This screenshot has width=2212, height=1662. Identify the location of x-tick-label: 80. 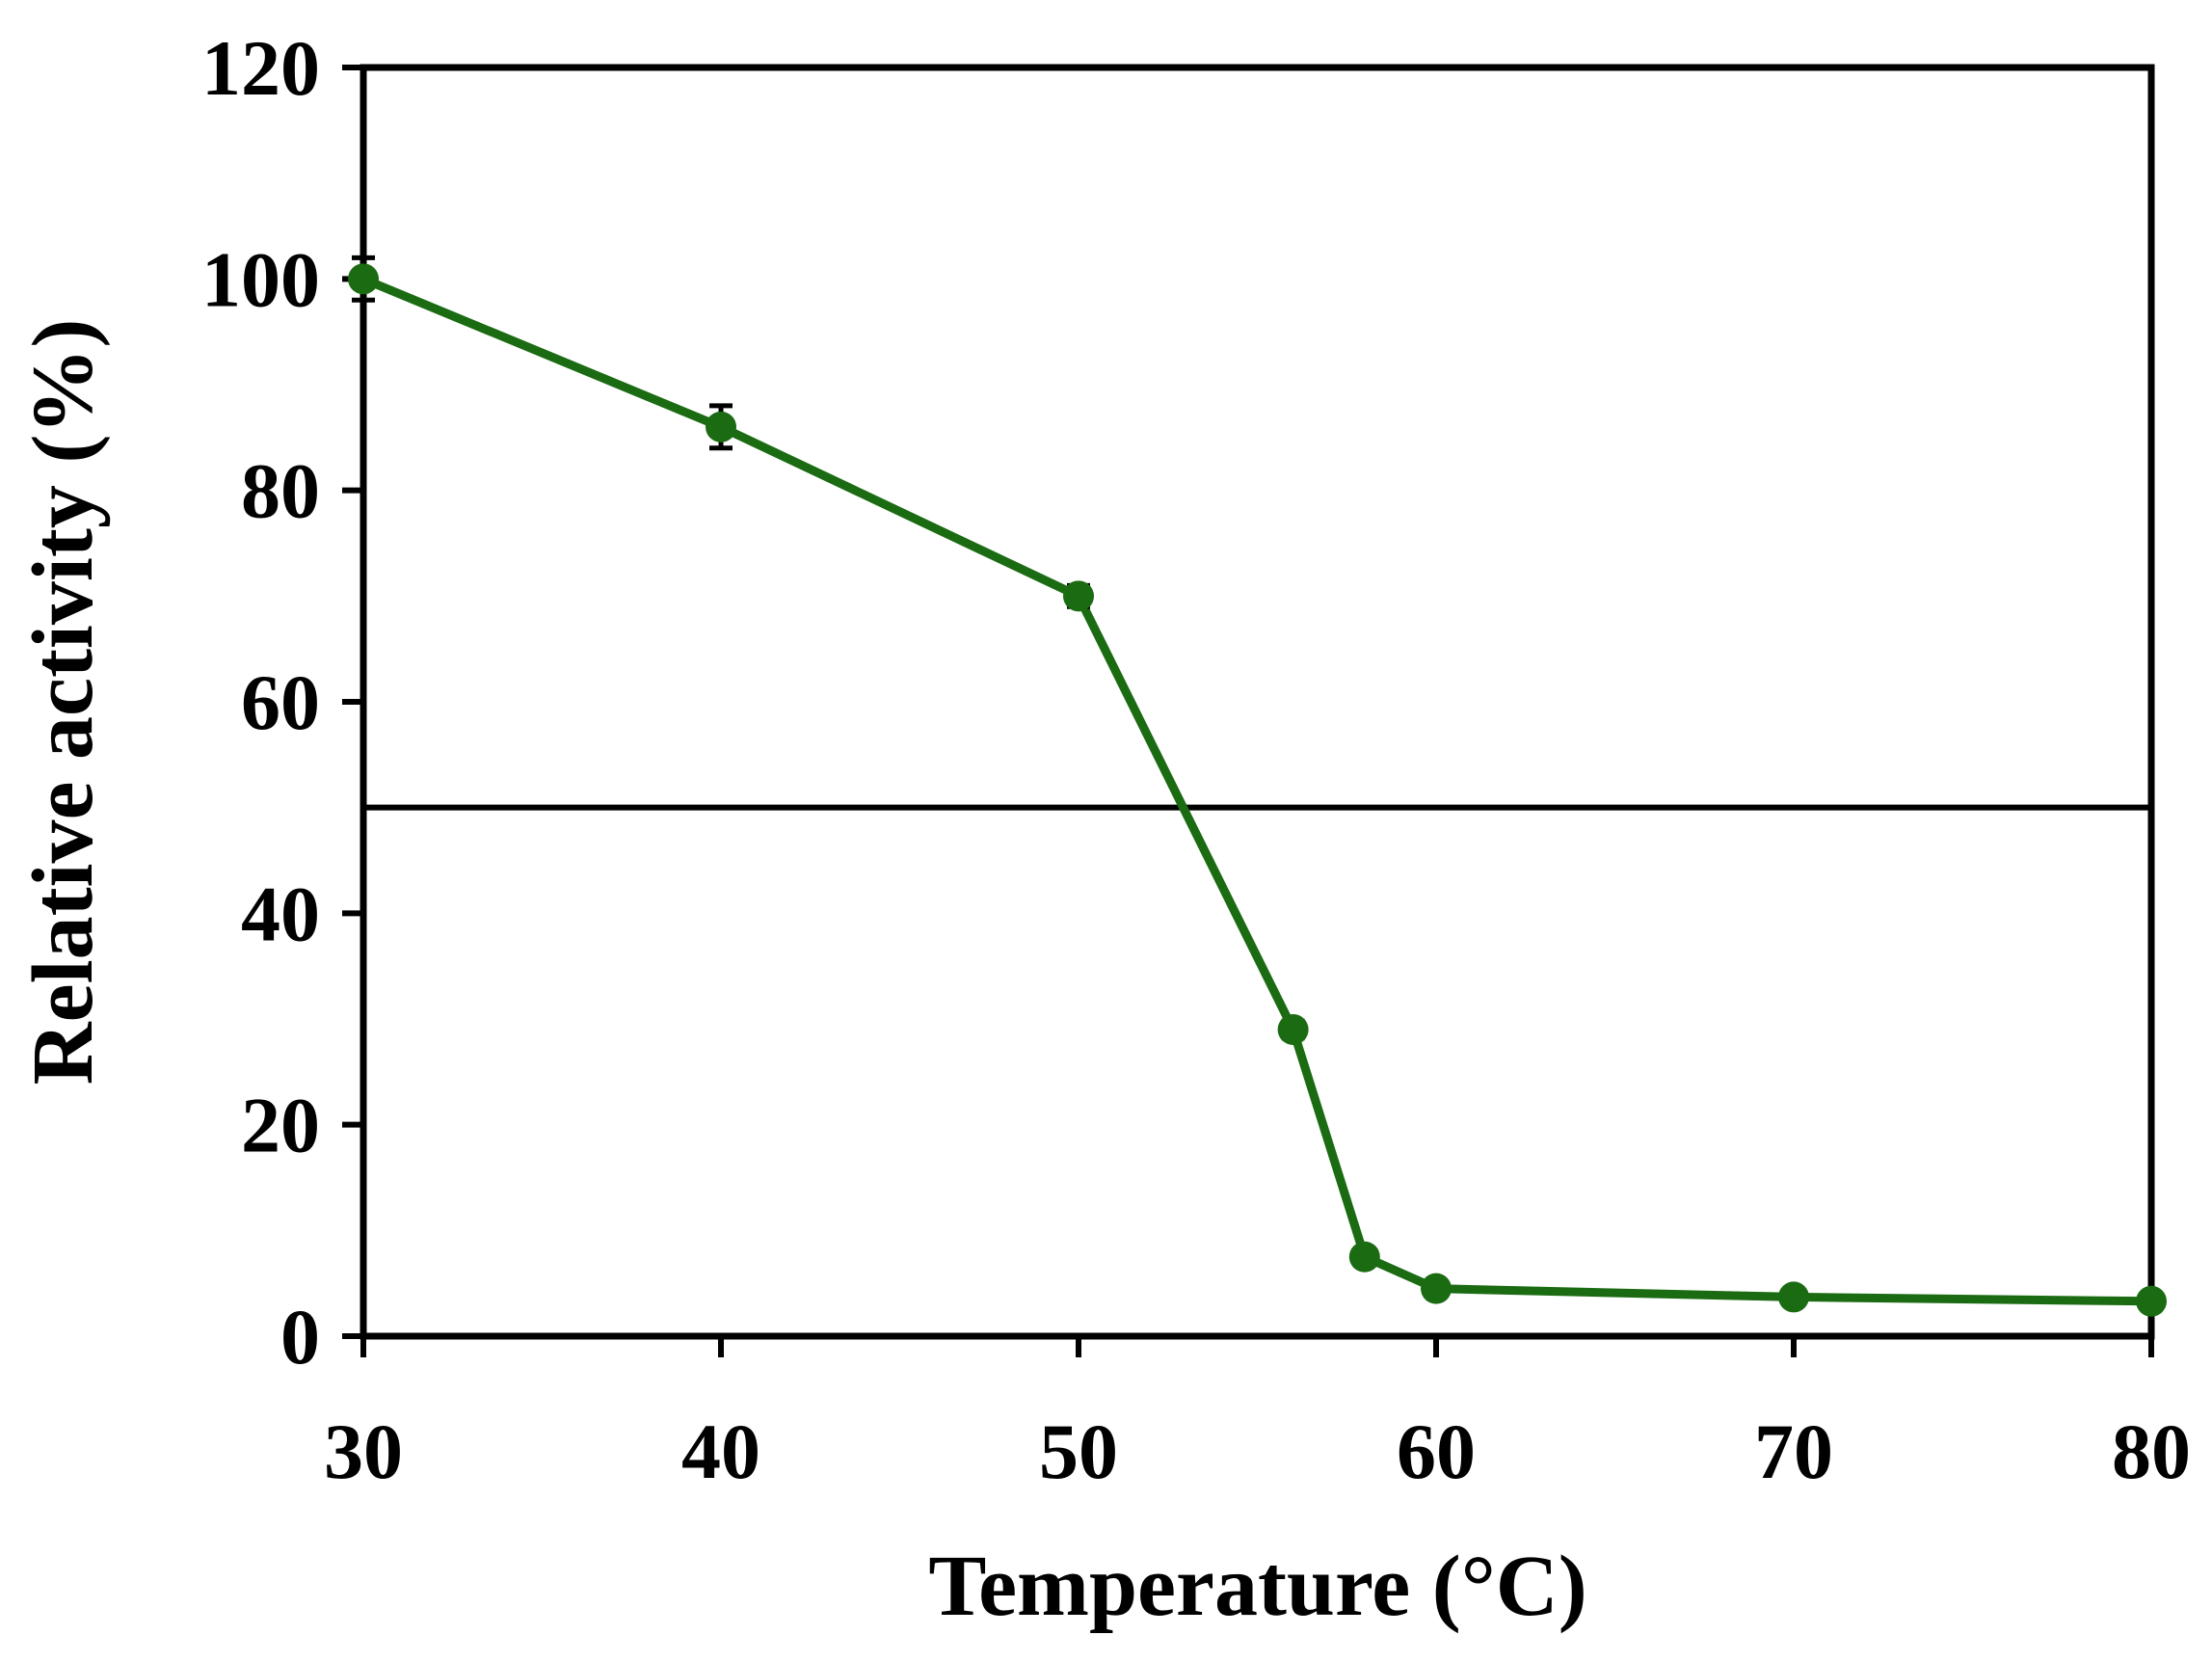
(2151, 1451).